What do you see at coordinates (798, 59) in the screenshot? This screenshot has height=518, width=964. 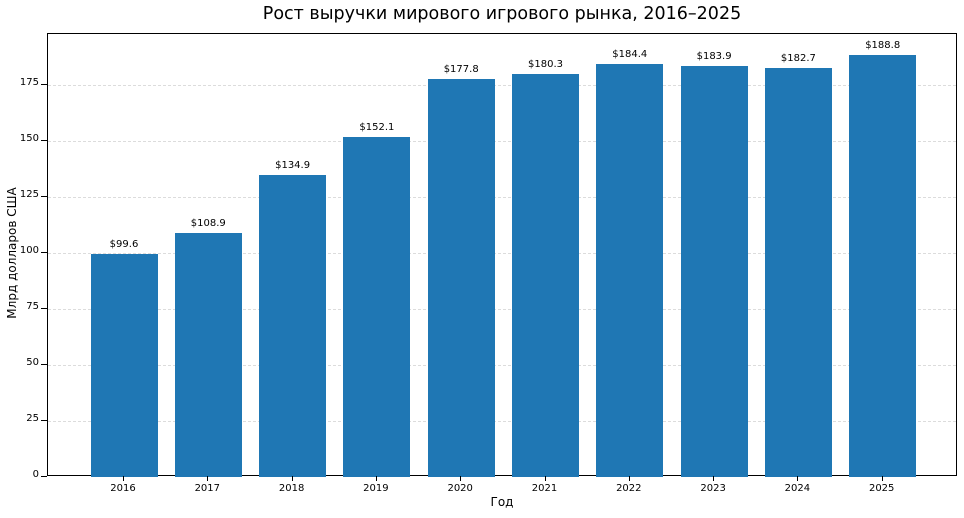 I see `bar-value-label: $182.7` at bounding box center [798, 59].